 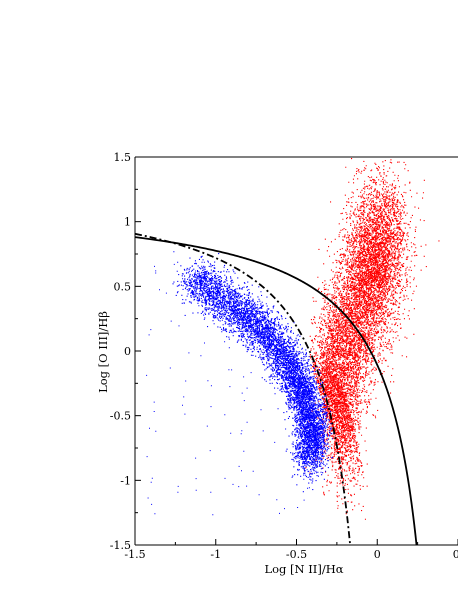 What do you see at coordinates (134, 554) in the screenshot?
I see `x-tick-label: -1.5` at bounding box center [134, 554].